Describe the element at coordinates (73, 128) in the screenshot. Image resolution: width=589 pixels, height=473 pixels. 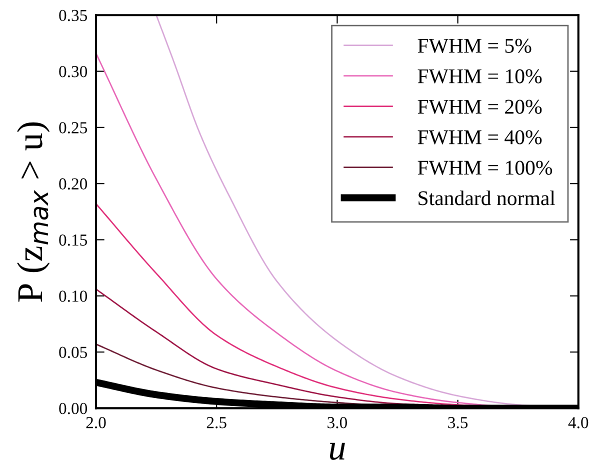
I see `y-tick-label: 0.25` at that location.